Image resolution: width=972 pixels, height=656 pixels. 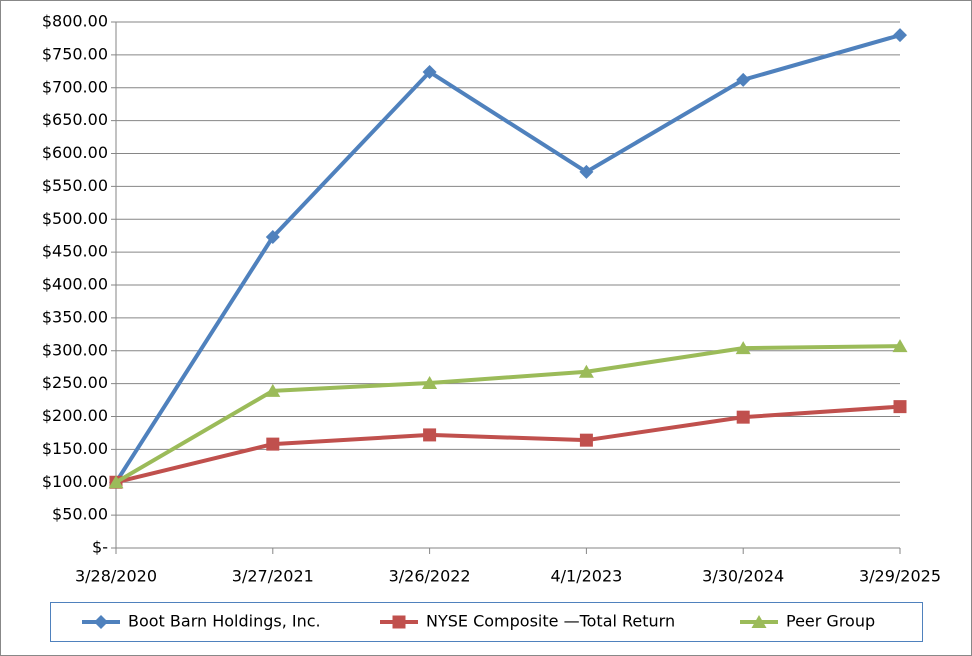 I want to click on y-tick-label: $400.00, so click(x=75, y=284).